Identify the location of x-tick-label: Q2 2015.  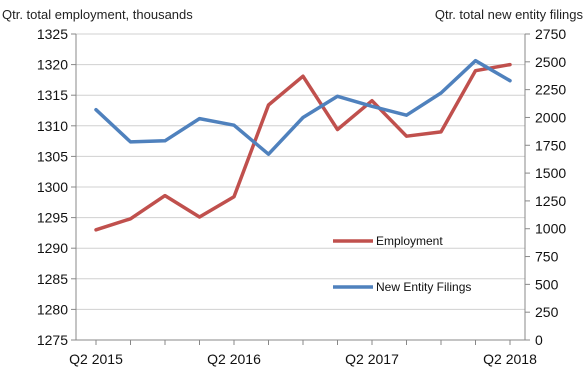
(96, 359).